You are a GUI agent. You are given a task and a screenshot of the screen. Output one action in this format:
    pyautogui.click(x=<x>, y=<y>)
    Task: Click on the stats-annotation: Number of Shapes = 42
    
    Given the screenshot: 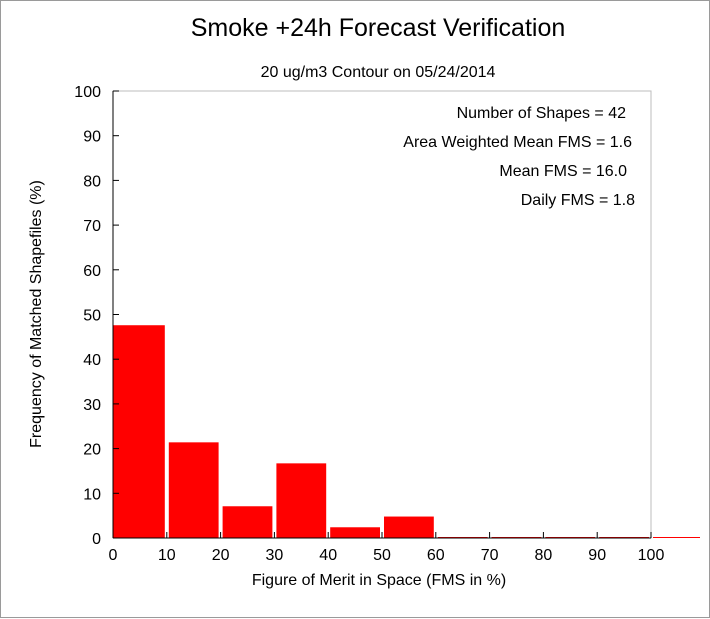 What is the action you would take?
    pyautogui.click(x=542, y=113)
    